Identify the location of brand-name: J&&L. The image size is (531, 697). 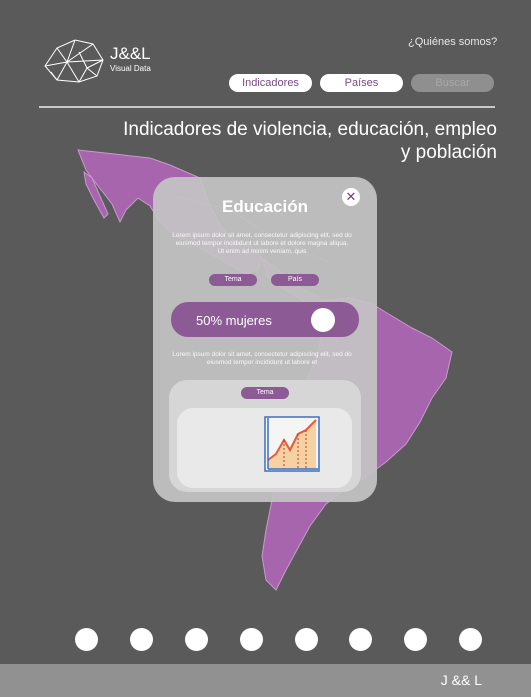
(130, 53).